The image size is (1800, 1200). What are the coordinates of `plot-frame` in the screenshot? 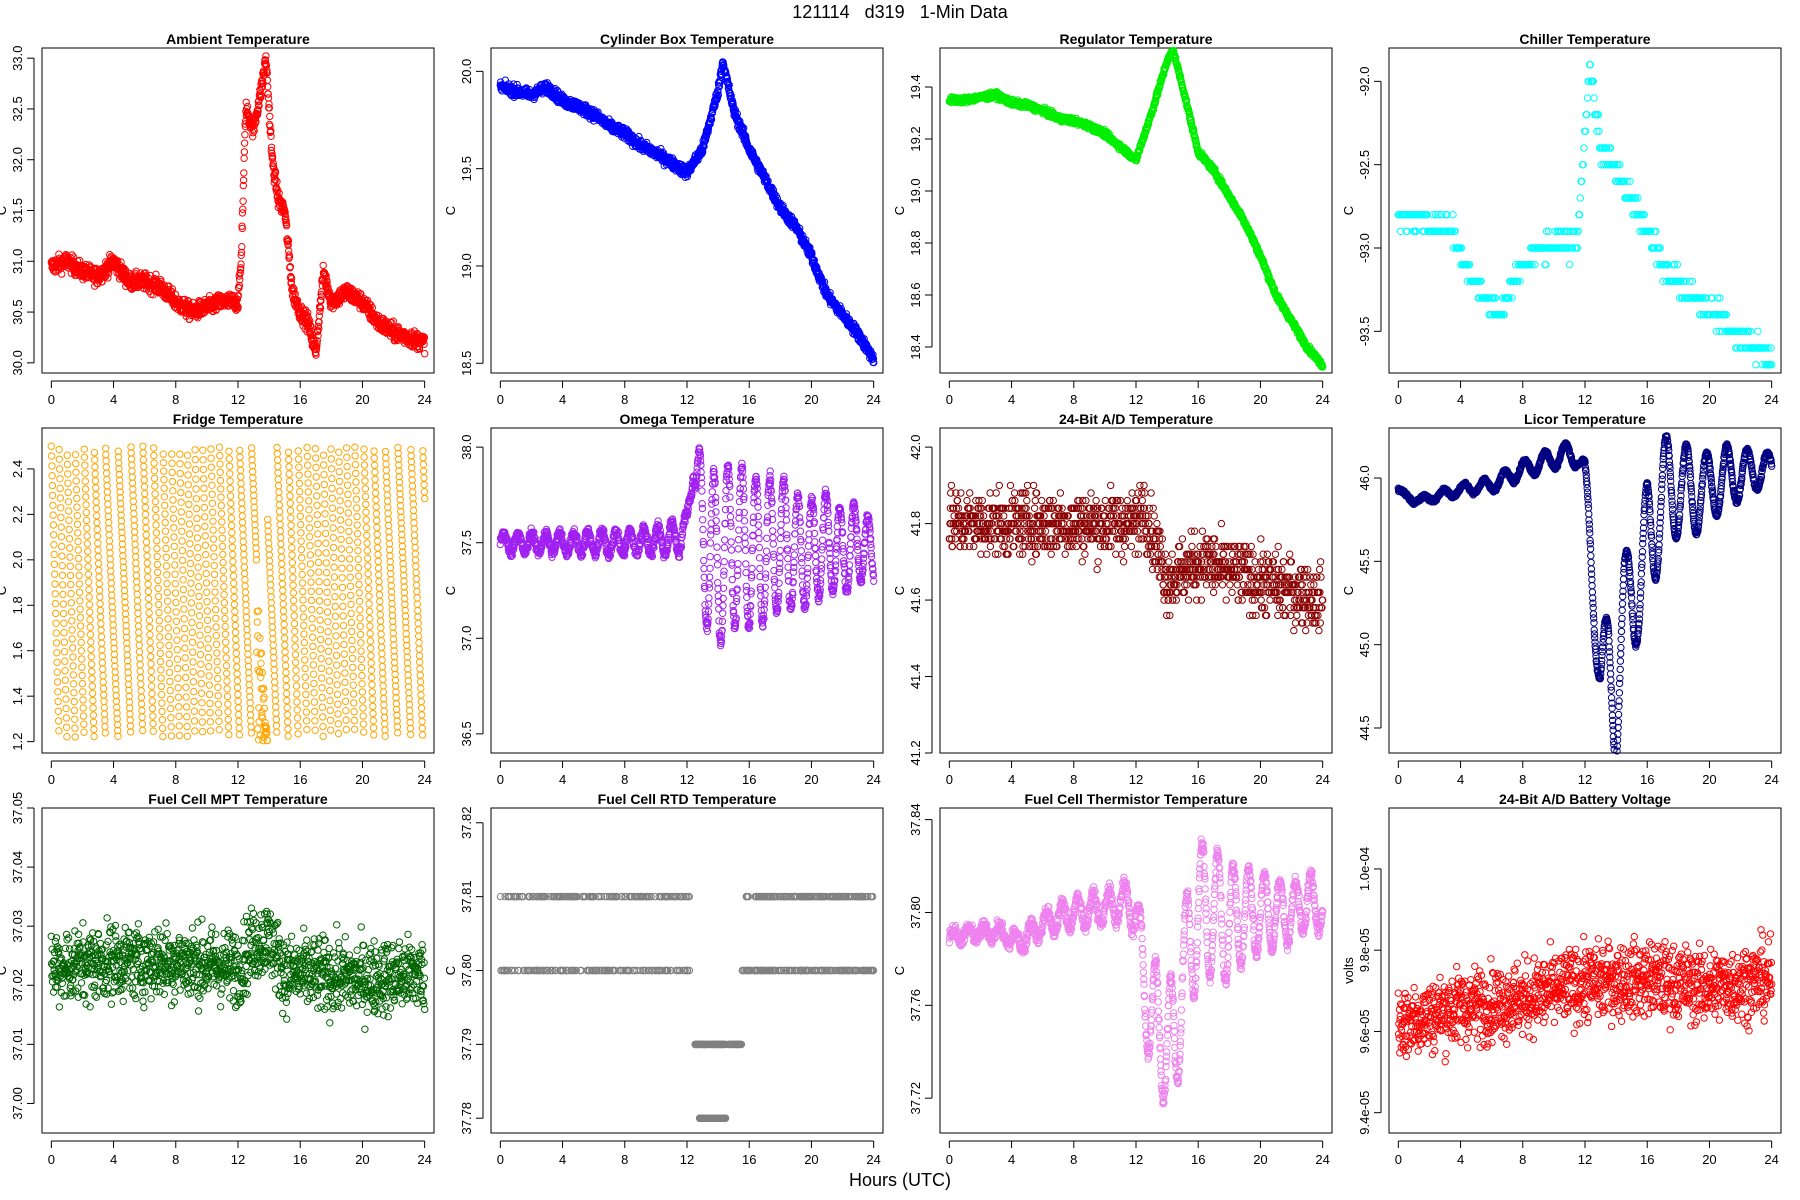 It's located at (238, 210).